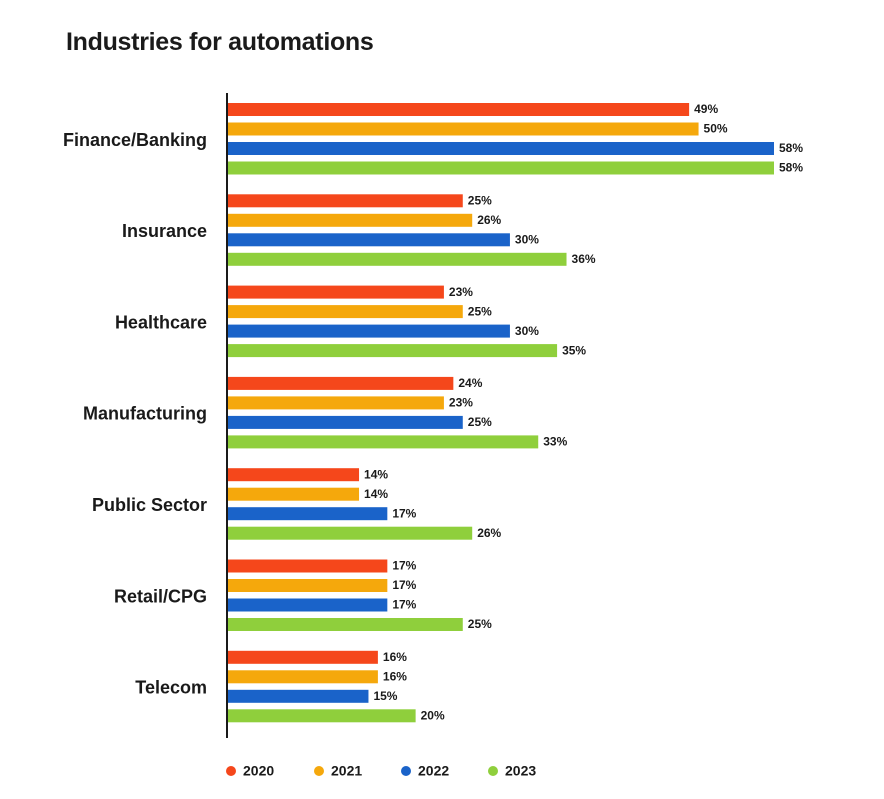 The image size is (884, 799). I want to click on chart-title: Industries for automations, so click(220, 42).